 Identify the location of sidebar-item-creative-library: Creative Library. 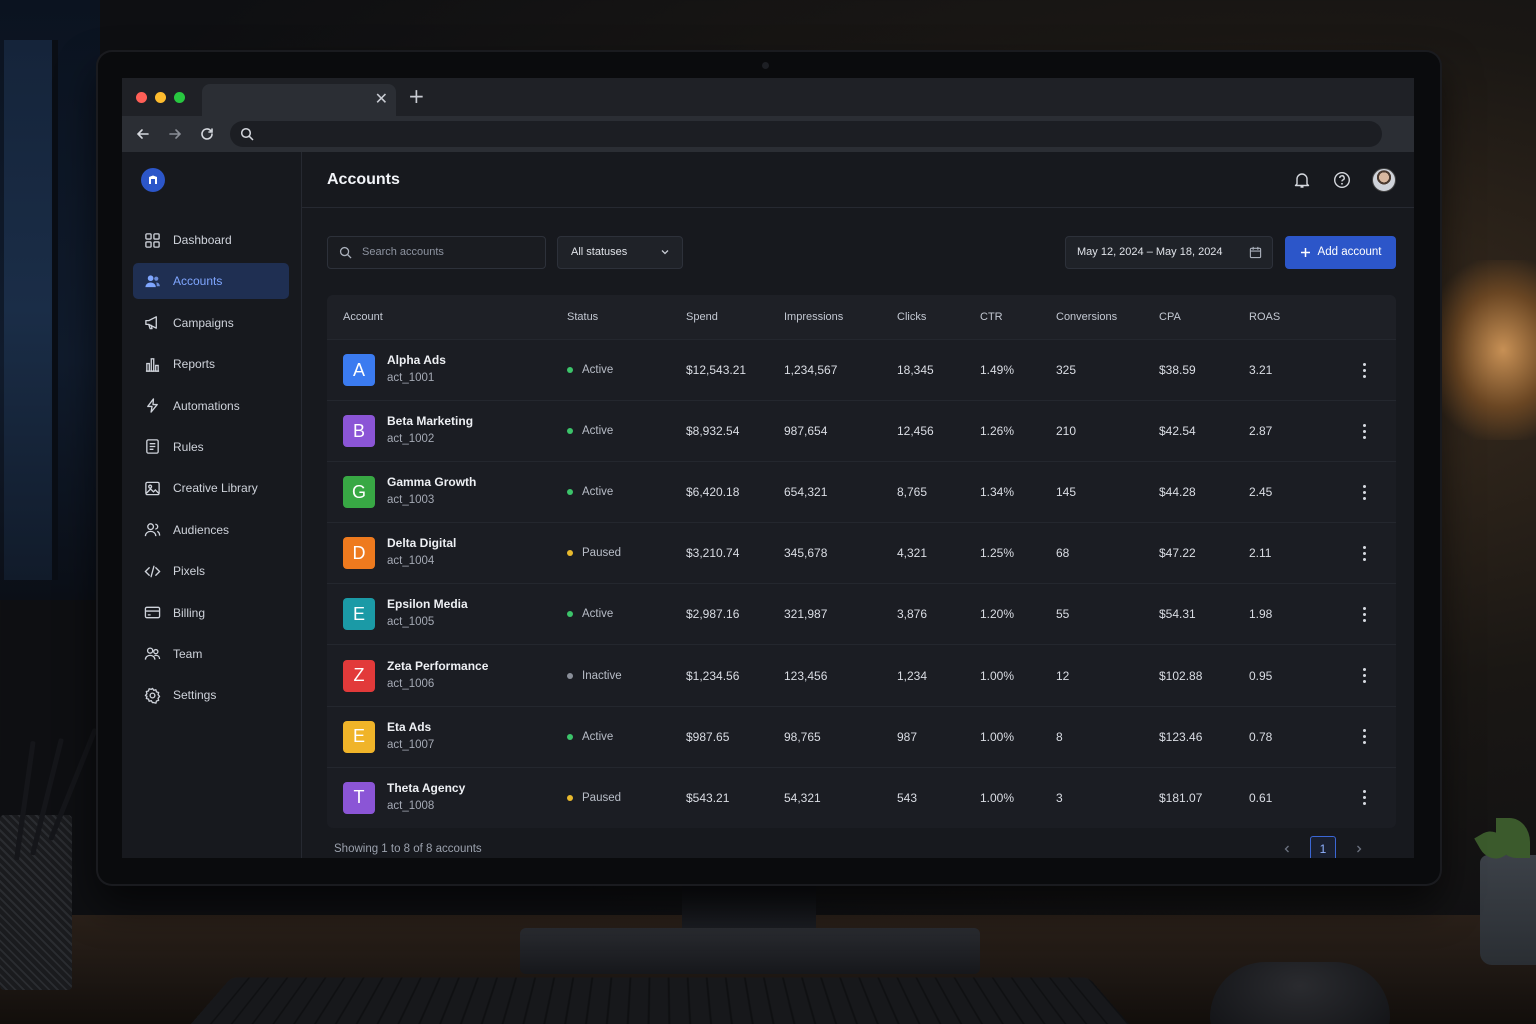
(211, 488).